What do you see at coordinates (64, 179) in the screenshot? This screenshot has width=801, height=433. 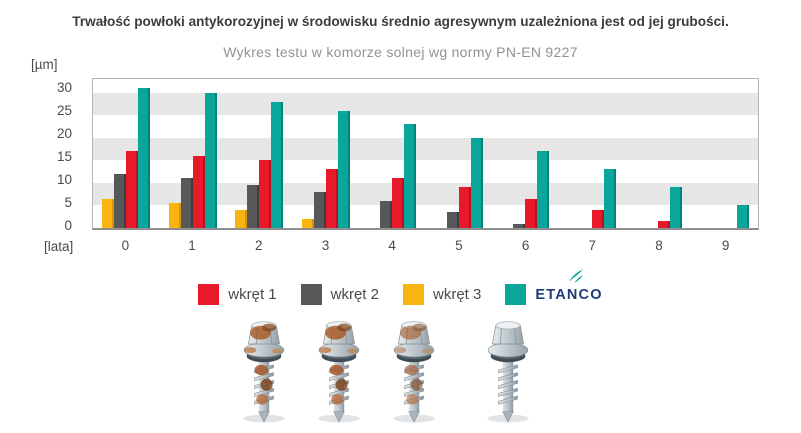 I see `y-tick-10: 10` at bounding box center [64, 179].